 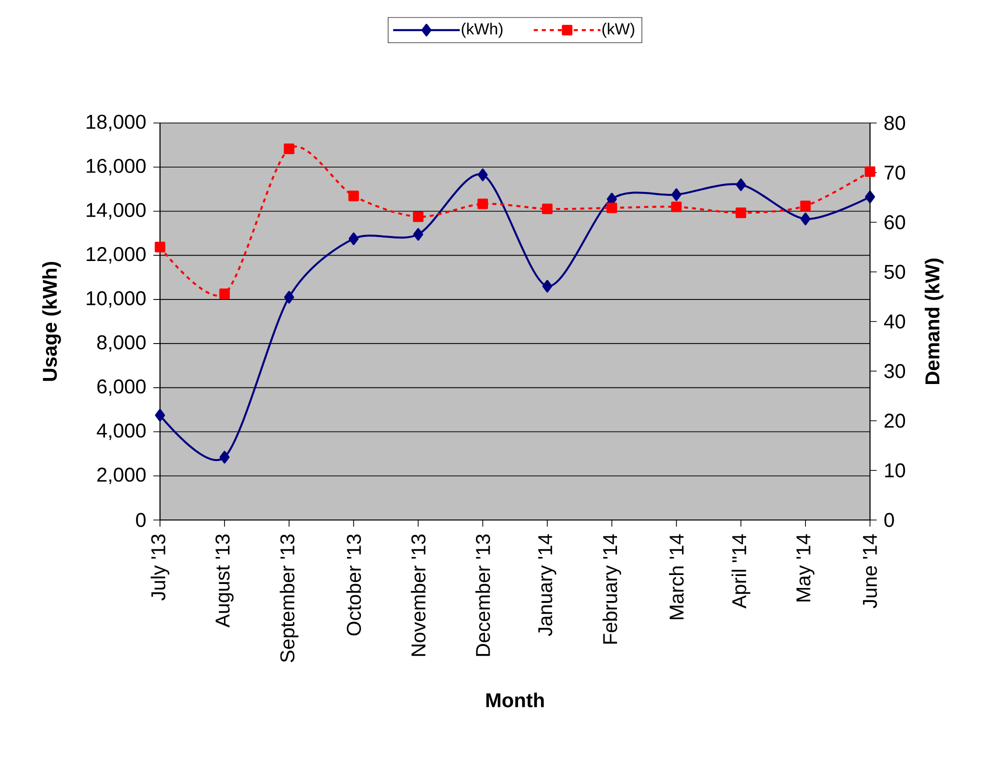 What do you see at coordinates (116, 255) in the screenshot?
I see `y-tick-label: 12,000` at bounding box center [116, 255].